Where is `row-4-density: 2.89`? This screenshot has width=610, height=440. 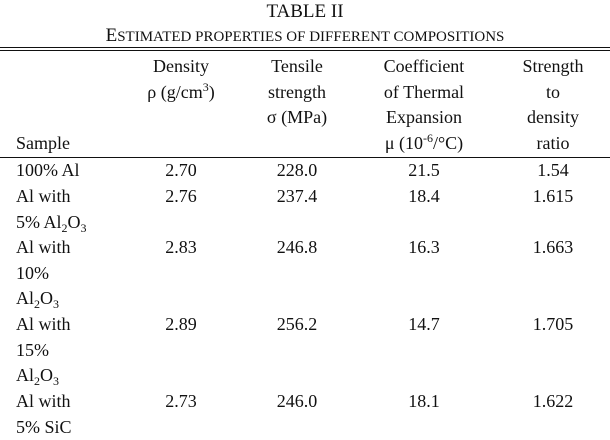 row-4-density: 2.89 is located at coordinates (181, 324).